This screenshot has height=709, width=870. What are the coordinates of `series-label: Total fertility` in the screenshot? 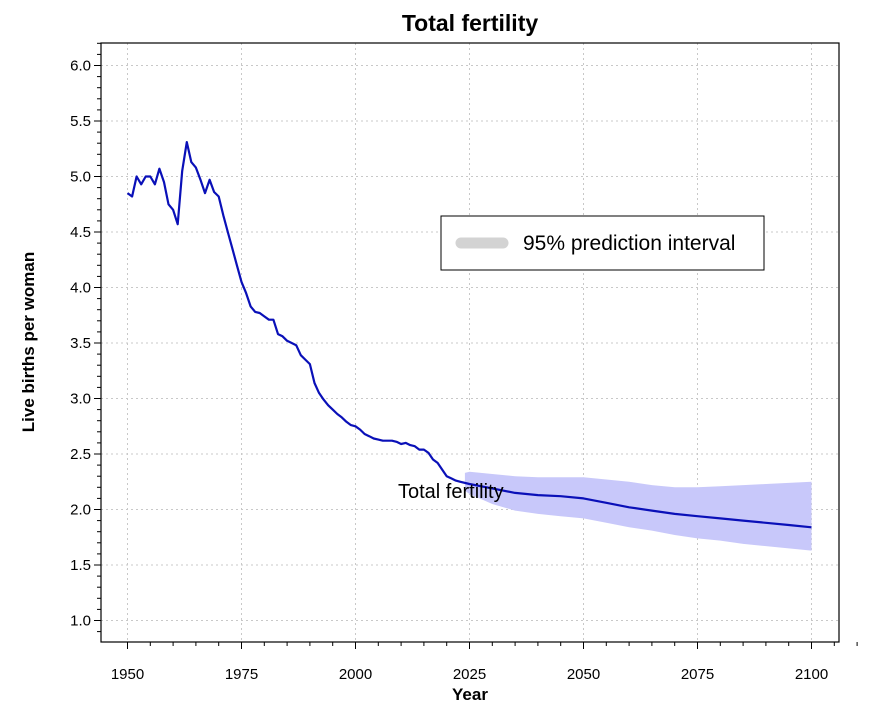 It's located at (451, 492).